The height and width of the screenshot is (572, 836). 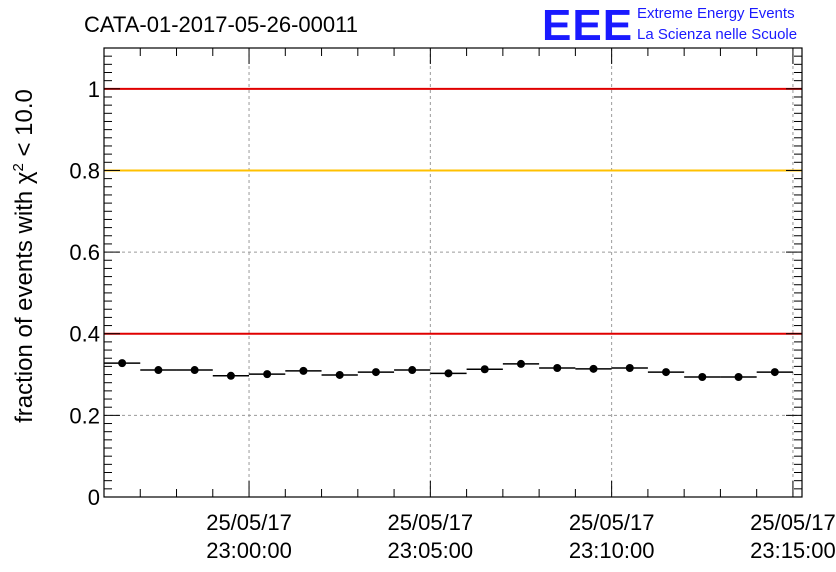 What do you see at coordinates (94, 89) in the screenshot?
I see `y-tick-label: 1` at bounding box center [94, 89].